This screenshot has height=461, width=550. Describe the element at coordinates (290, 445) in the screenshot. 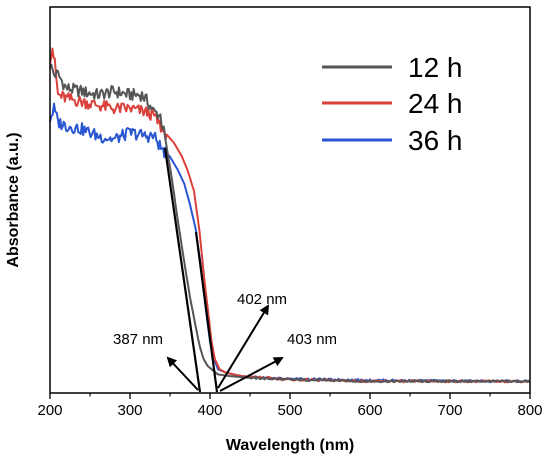

I see `x-axis-label: Wavelength (nm)` at that location.